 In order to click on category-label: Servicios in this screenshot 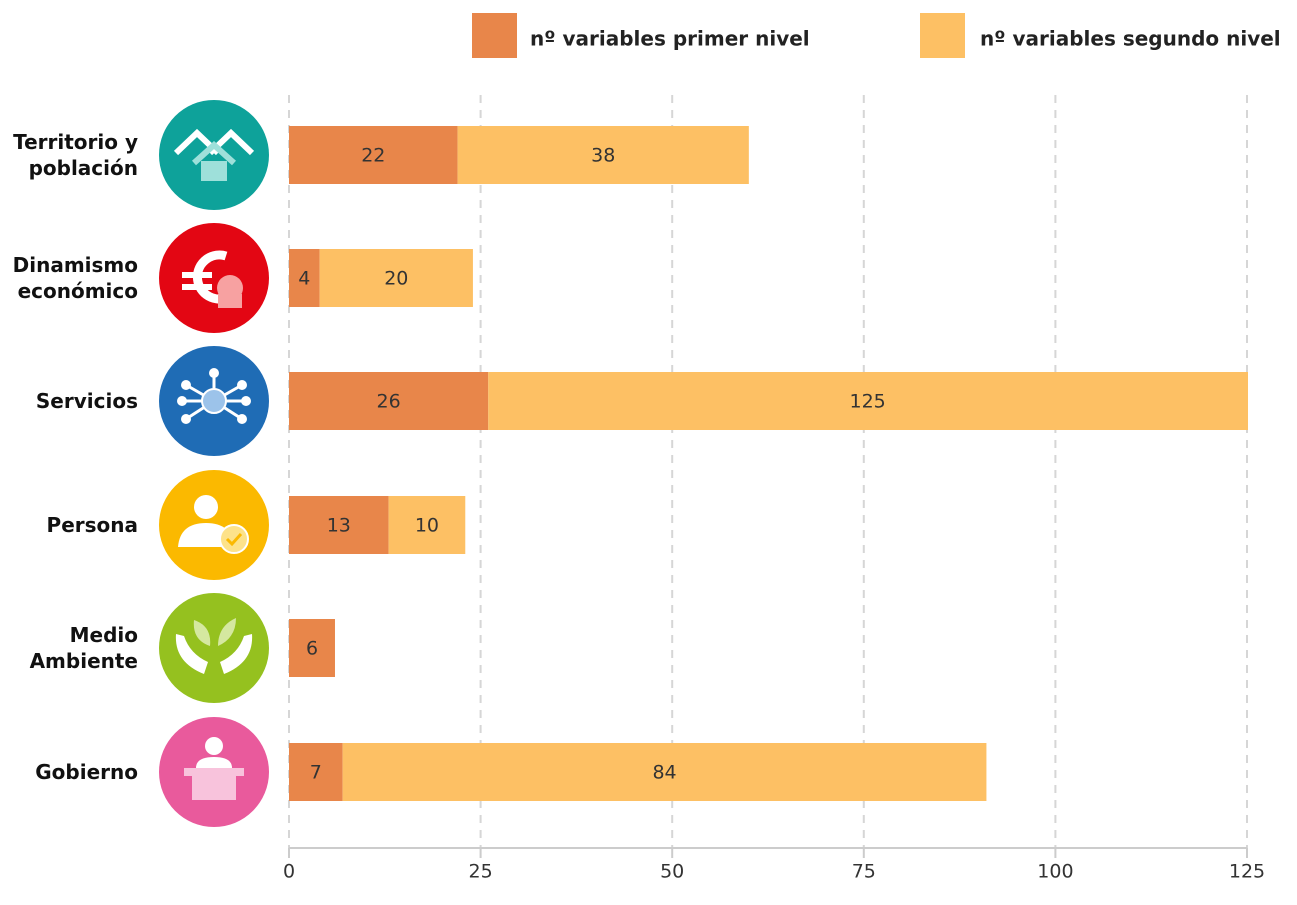, I will do `click(86, 401)`.